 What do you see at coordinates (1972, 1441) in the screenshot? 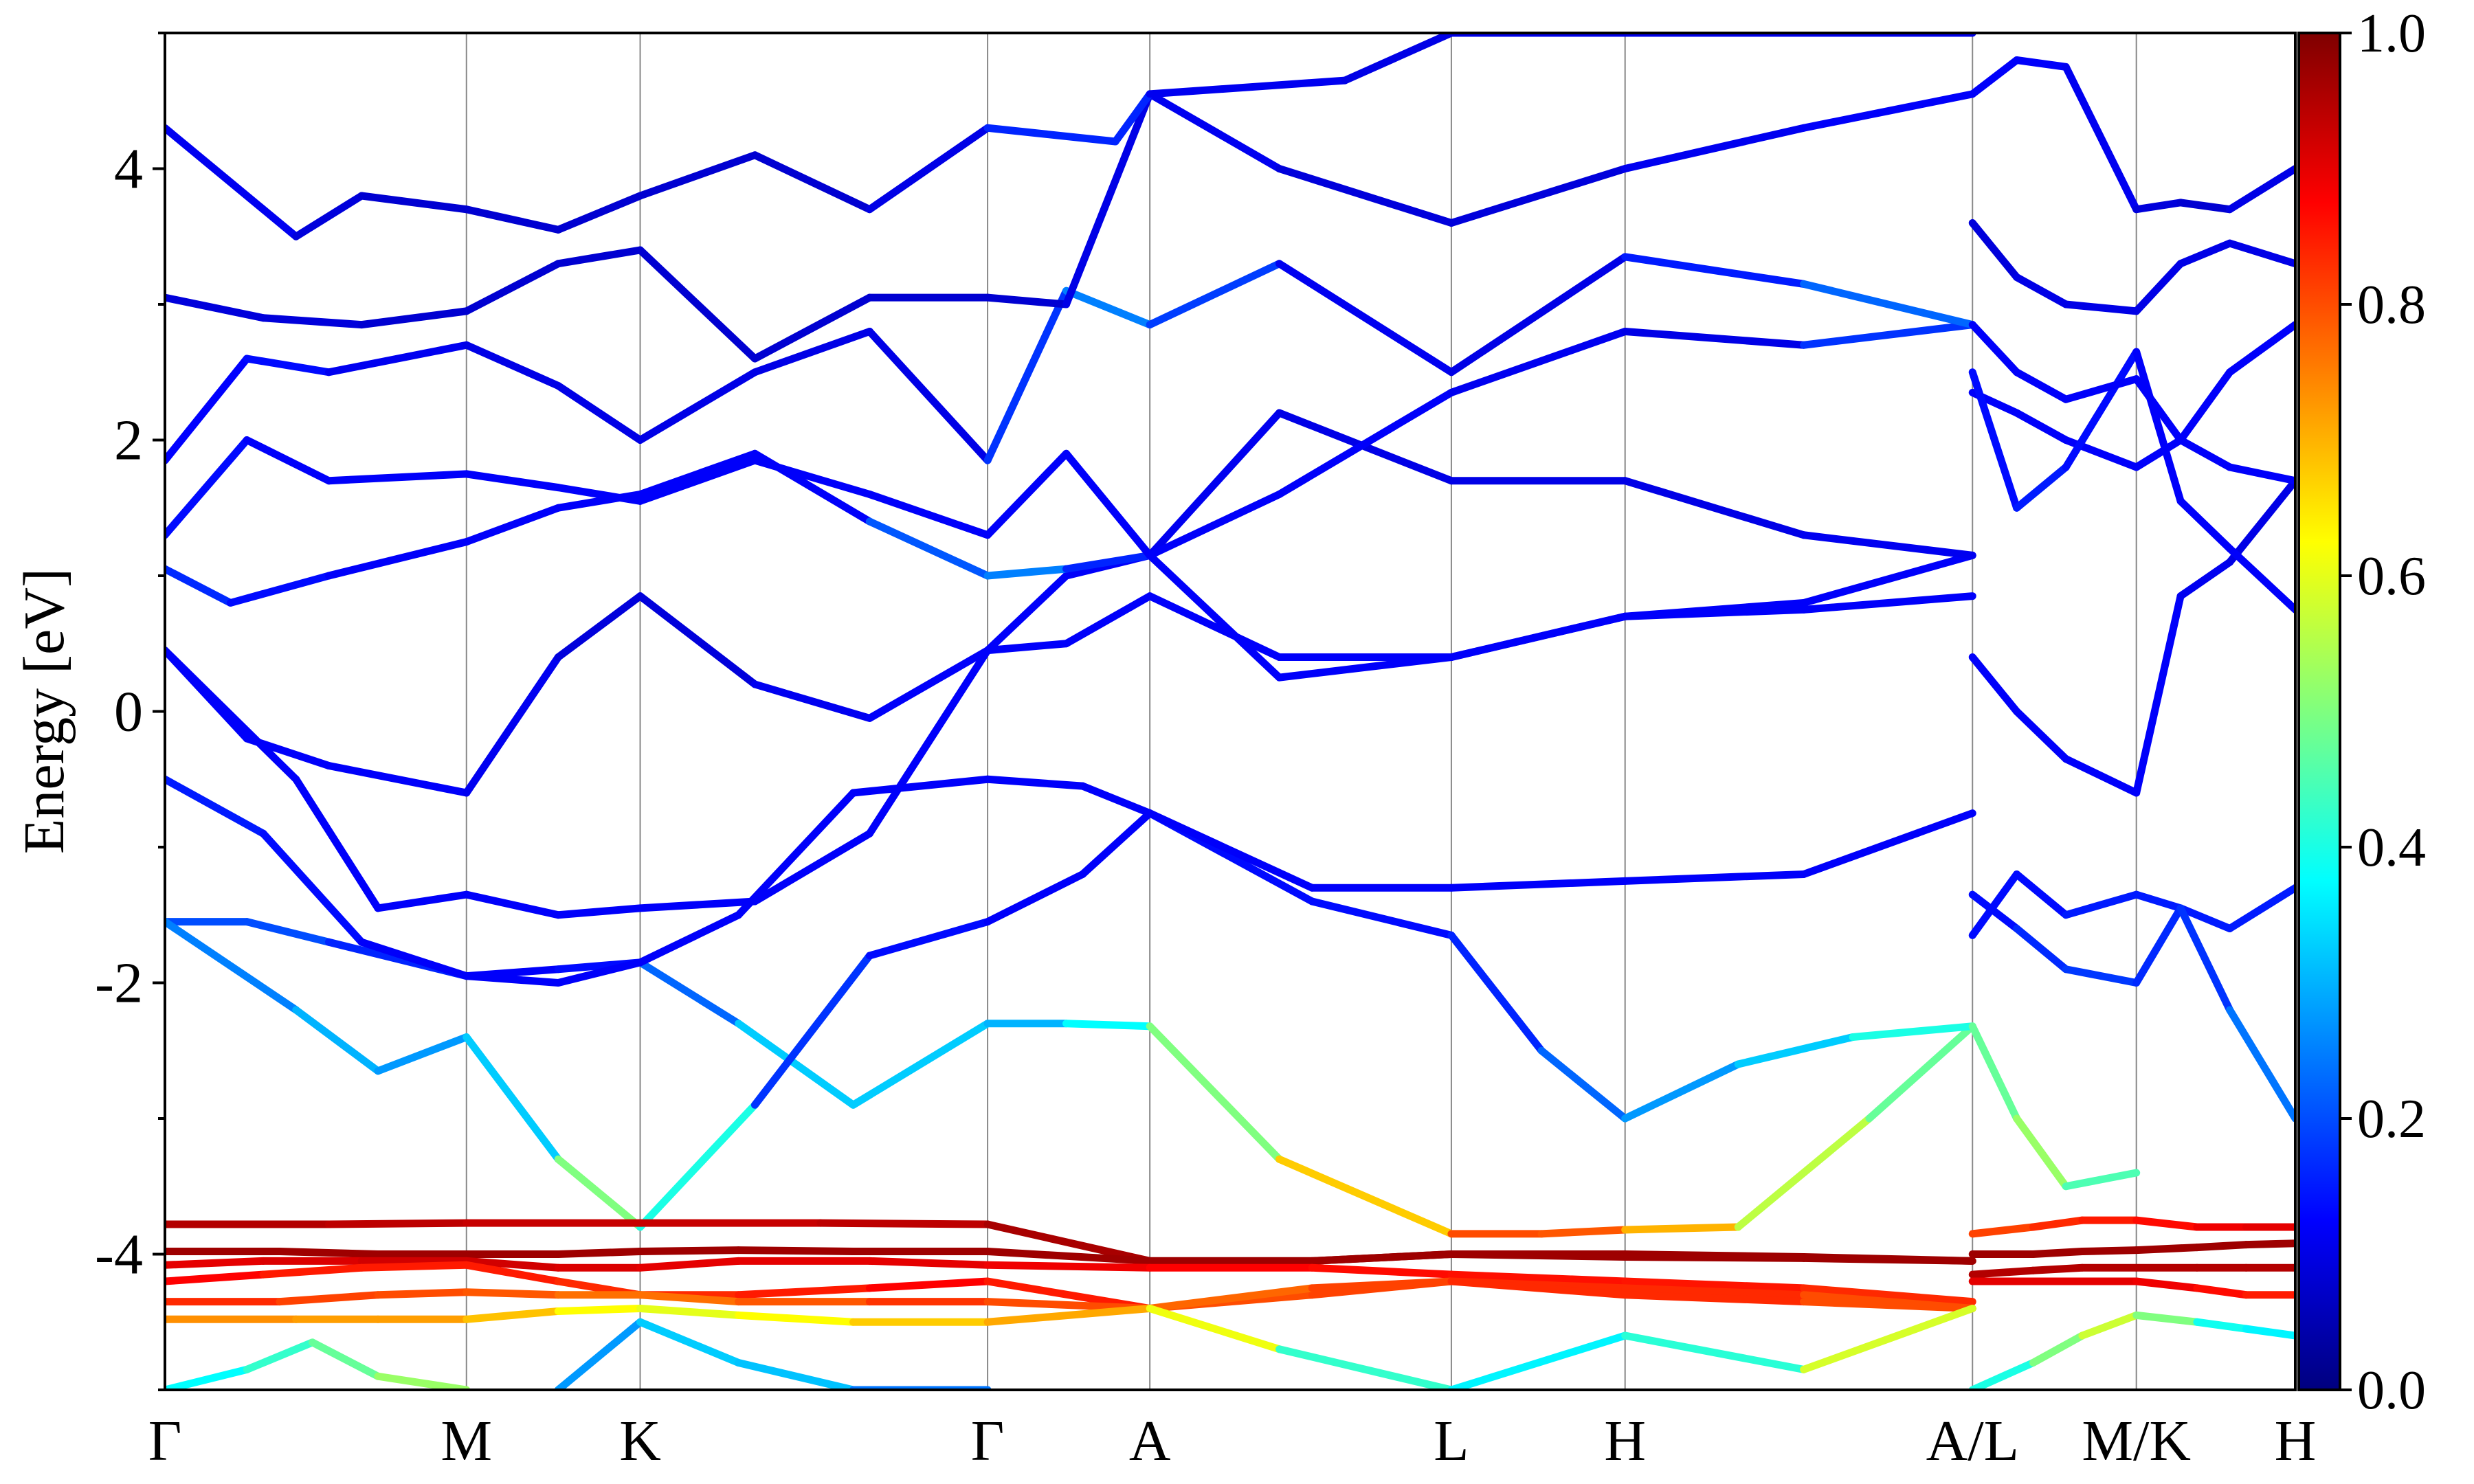
I see `x-tick-label: A/L` at bounding box center [1972, 1441].